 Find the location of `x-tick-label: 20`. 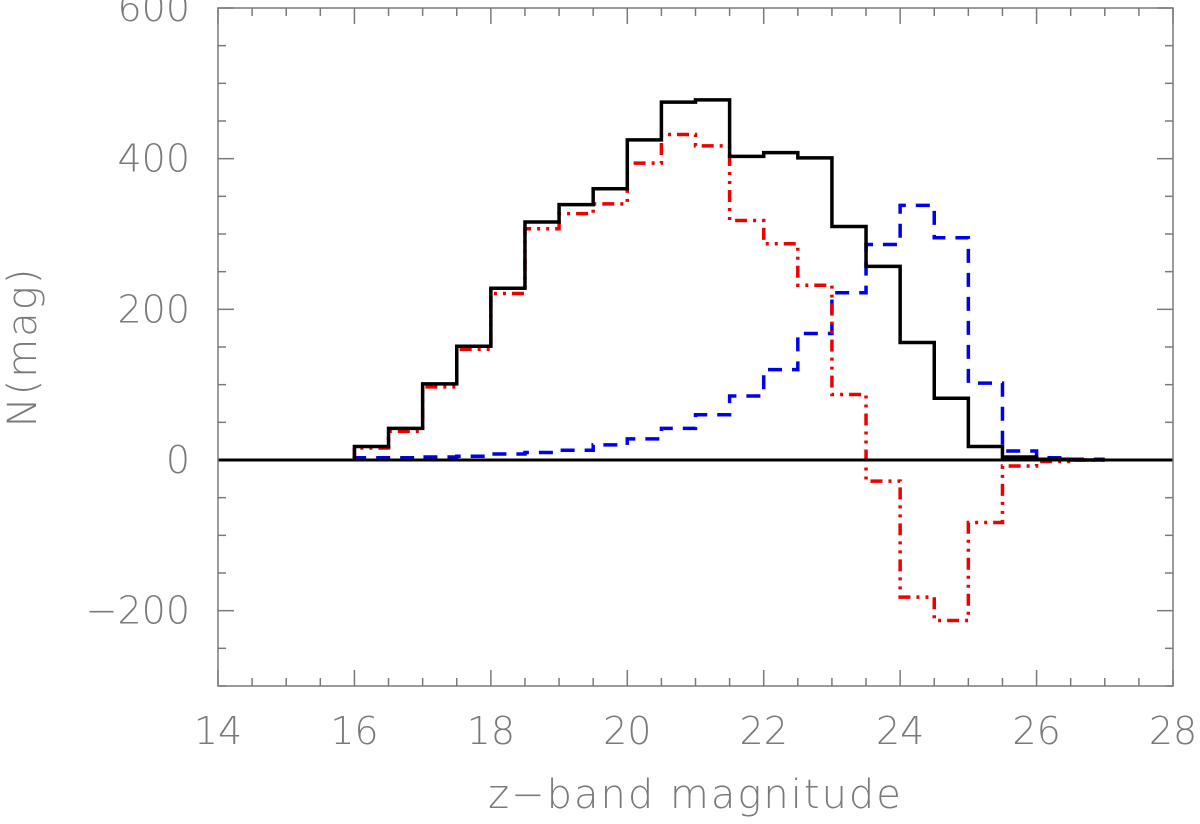

x-tick-label: 20 is located at coordinates (627, 731).